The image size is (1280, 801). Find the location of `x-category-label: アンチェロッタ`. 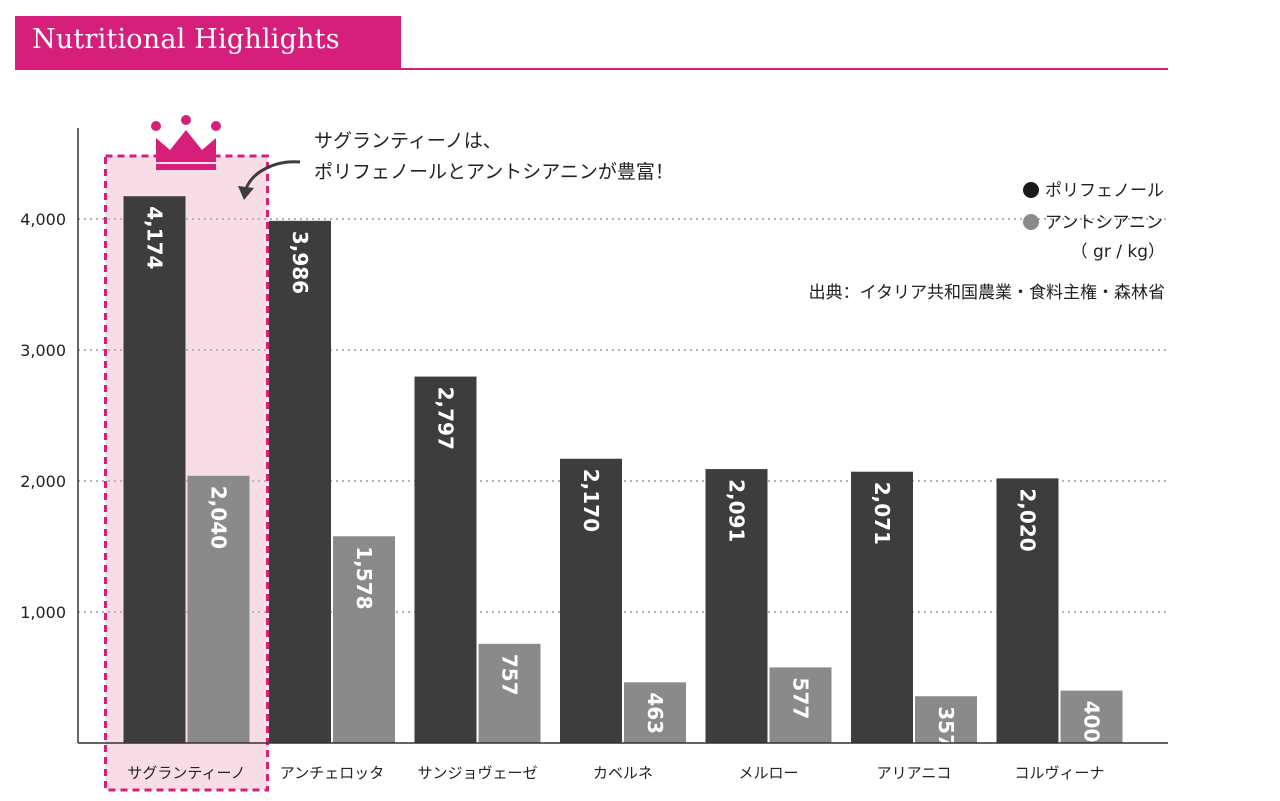

x-category-label: アンチェロッタ is located at coordinates (332, 773).